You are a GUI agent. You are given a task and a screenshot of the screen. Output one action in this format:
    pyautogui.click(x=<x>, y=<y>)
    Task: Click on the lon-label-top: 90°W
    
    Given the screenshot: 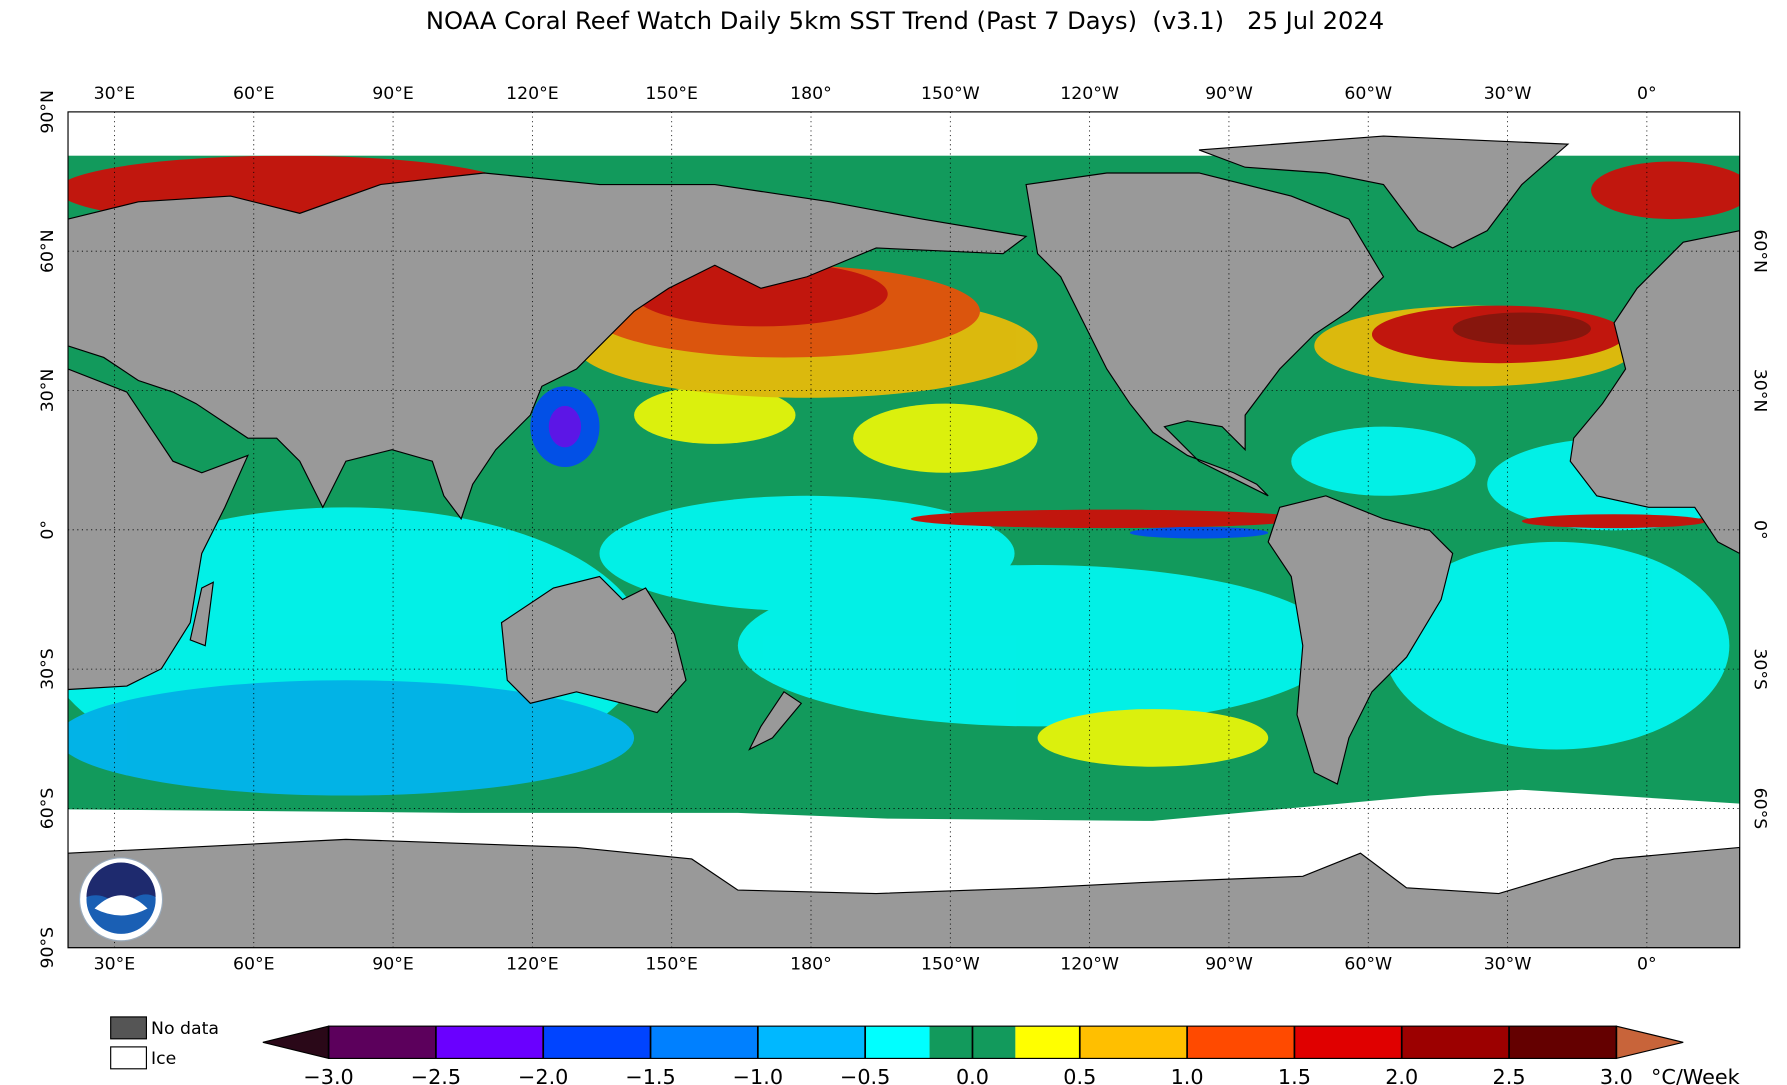 What is the action you would take?
    pyautogui.click(x=1229, y=94)
    